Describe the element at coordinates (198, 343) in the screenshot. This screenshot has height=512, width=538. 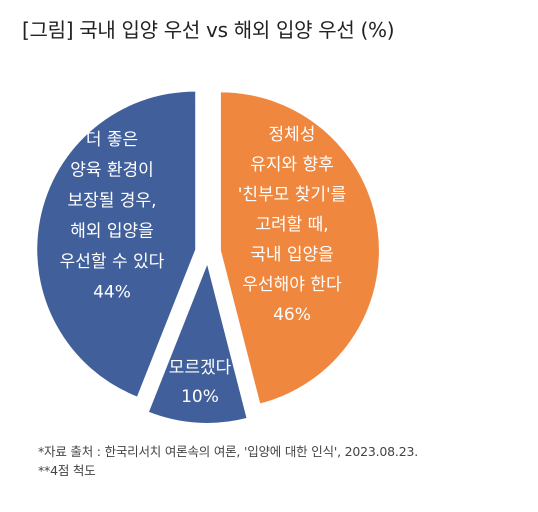
I see `pie-slice-unsure` at that location.